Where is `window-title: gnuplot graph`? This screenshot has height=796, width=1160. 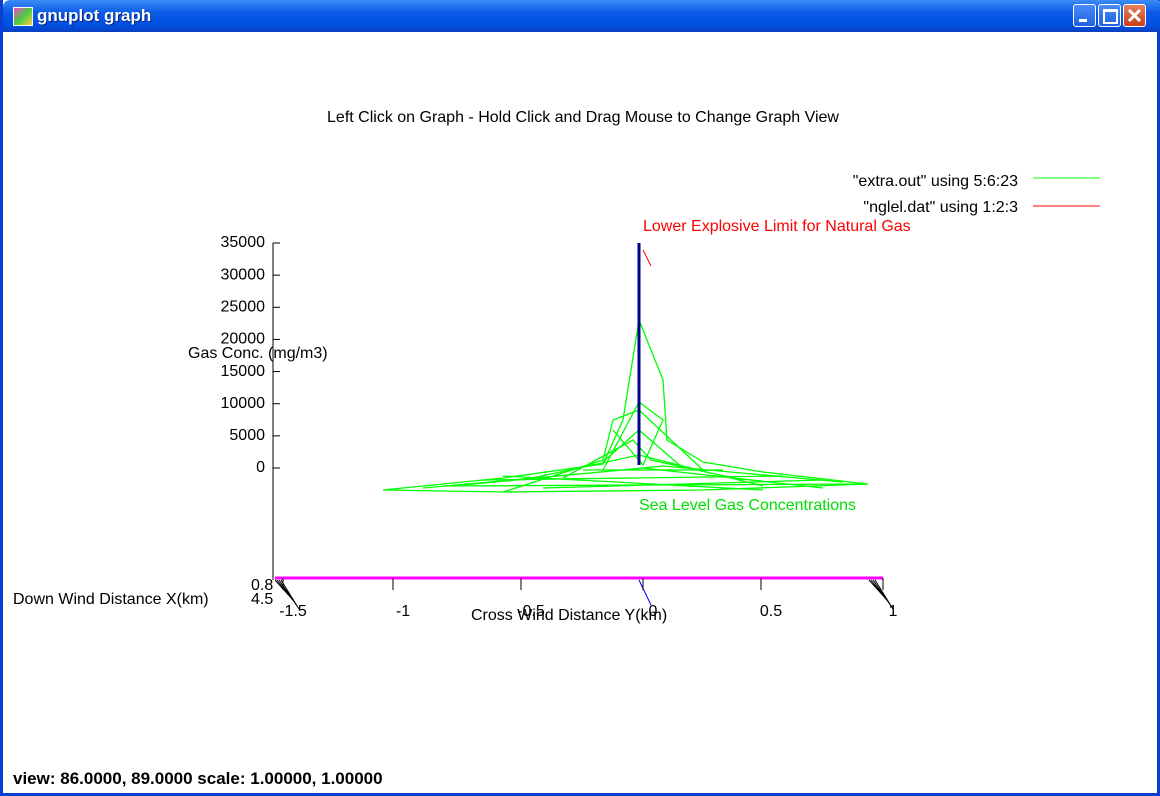
window-title: gnuplot graph is located at coordinates (94, 15).